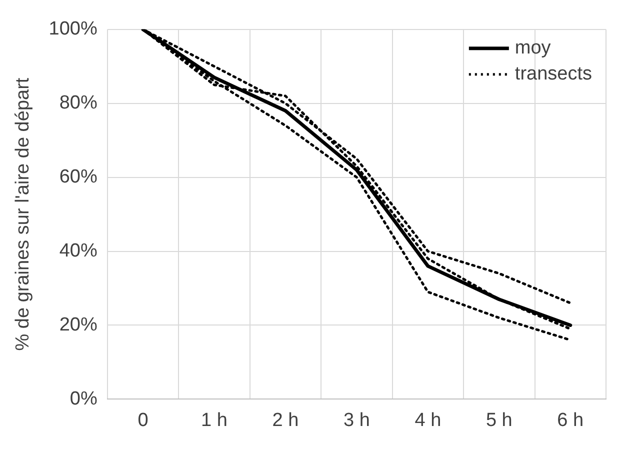  What do you see at coordinates (428, 420) in the screenshot?
I see `x-tick-label: 4 h` at bounding box center [428, 420].